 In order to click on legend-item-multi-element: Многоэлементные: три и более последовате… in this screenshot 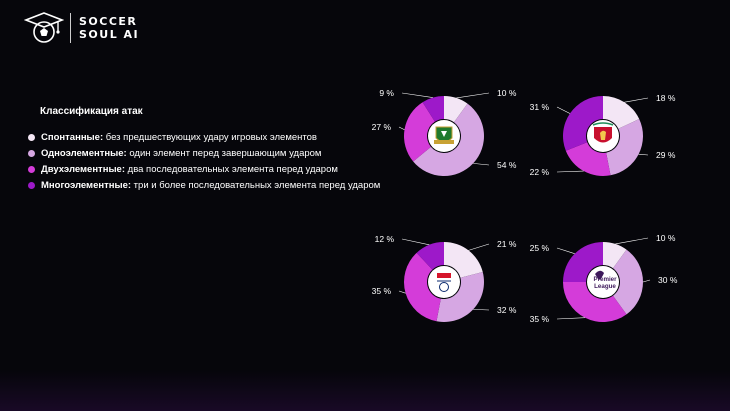, I will do `click(208, 185)`.